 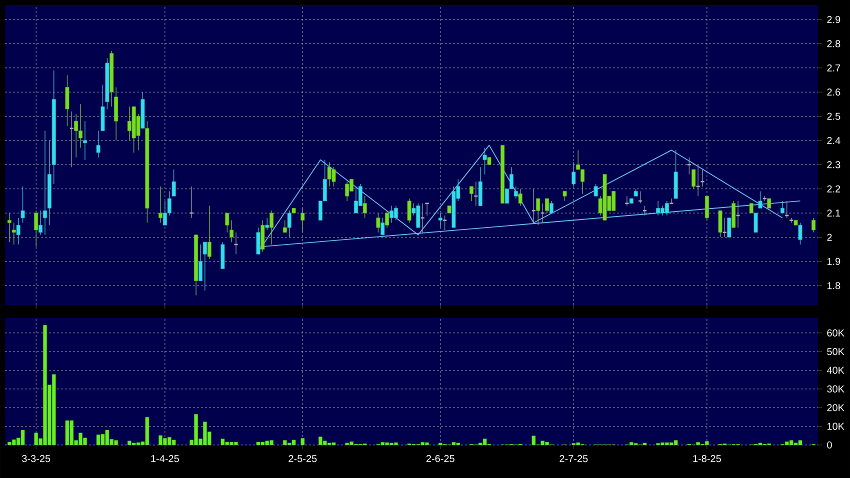 I want to click on y-tick-label: 50K, so click(x=835, y=352).